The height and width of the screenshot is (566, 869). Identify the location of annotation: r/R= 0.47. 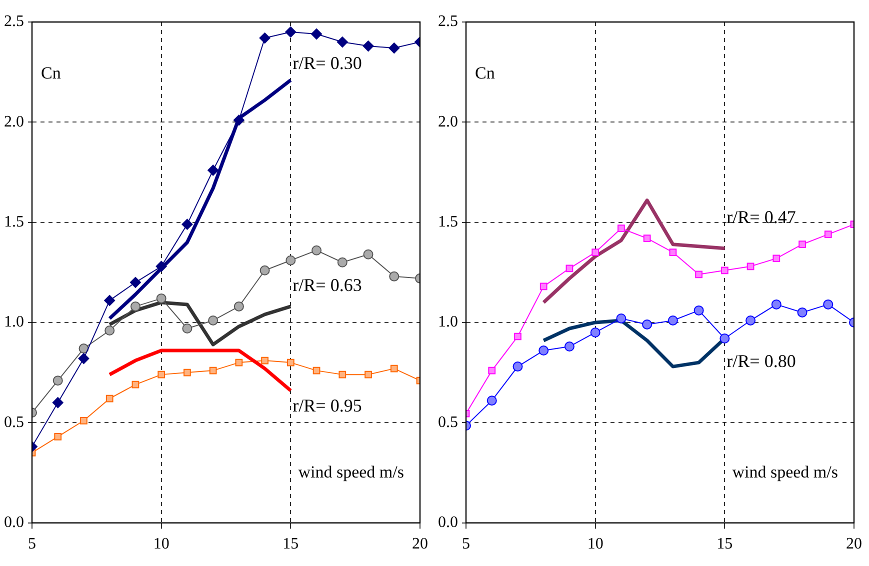
(761, 217).